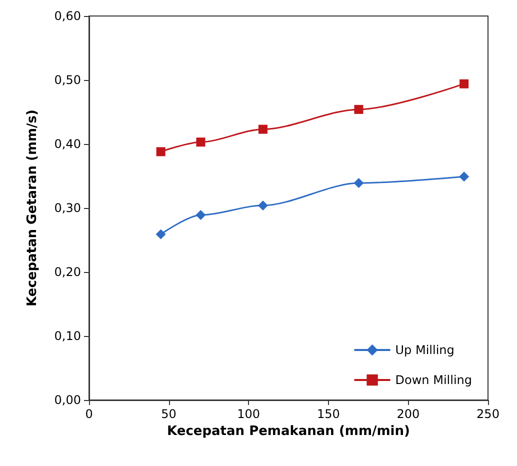 The height and width of the screenshot is (466, 517). I want to click on x-tick-label: 0, so click(89, 414).